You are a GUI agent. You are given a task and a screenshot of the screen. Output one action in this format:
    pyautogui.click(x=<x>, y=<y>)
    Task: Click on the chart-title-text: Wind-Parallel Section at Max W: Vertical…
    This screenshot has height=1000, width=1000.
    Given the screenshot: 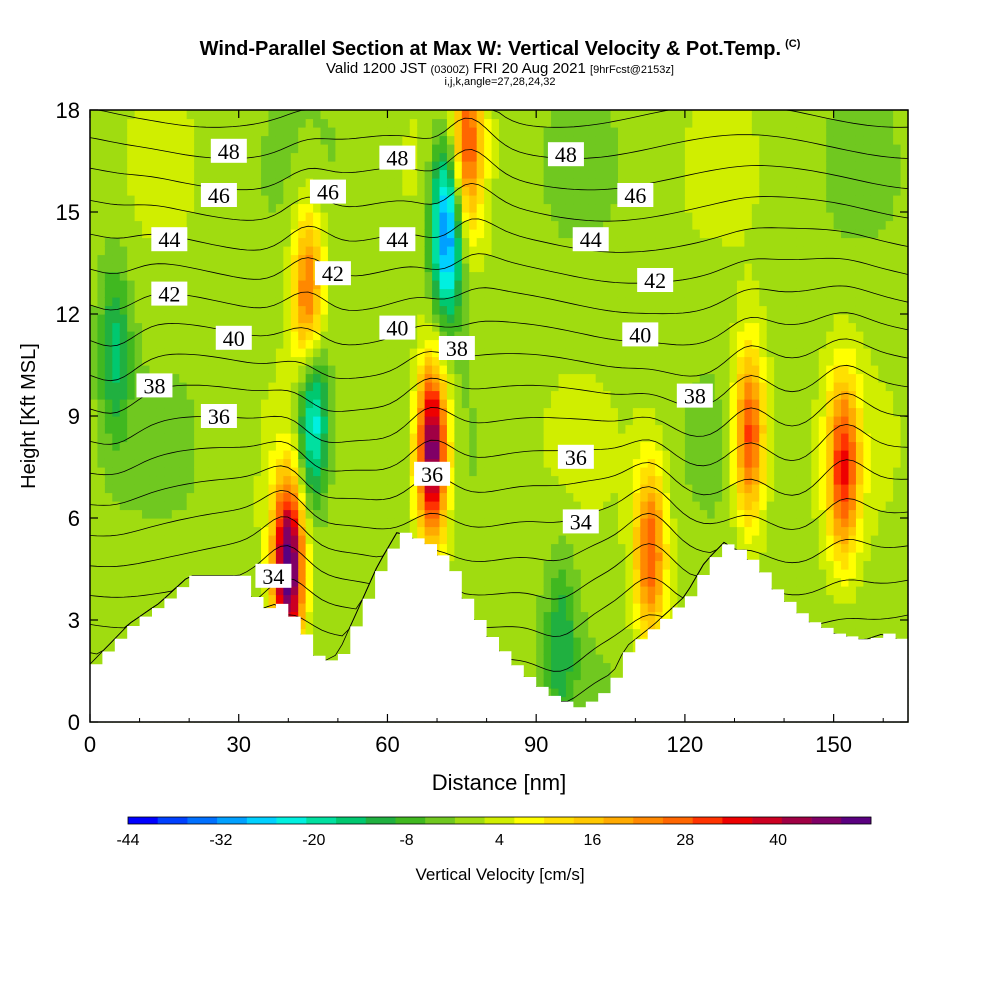 What is the action you would take?
    pyautogui.click(x=490, y=49)
    